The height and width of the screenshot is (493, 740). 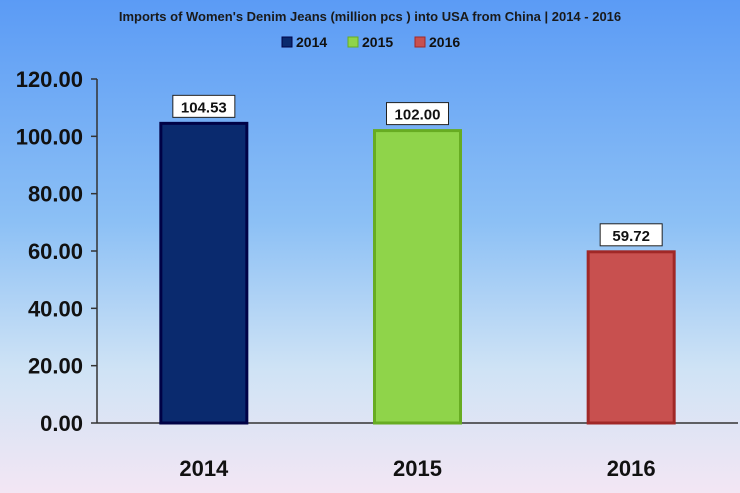 I want to click on legend-item-2014: 2014, so click(x=304, y=42).